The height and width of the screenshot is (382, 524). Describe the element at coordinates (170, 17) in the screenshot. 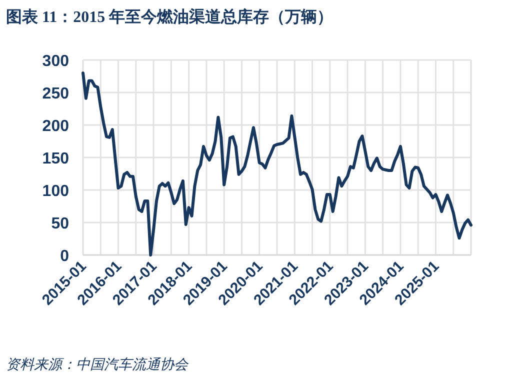

I see `chart-title: 图表 11：2015 年至今燃油渠道总库存（万辆）` at that location.